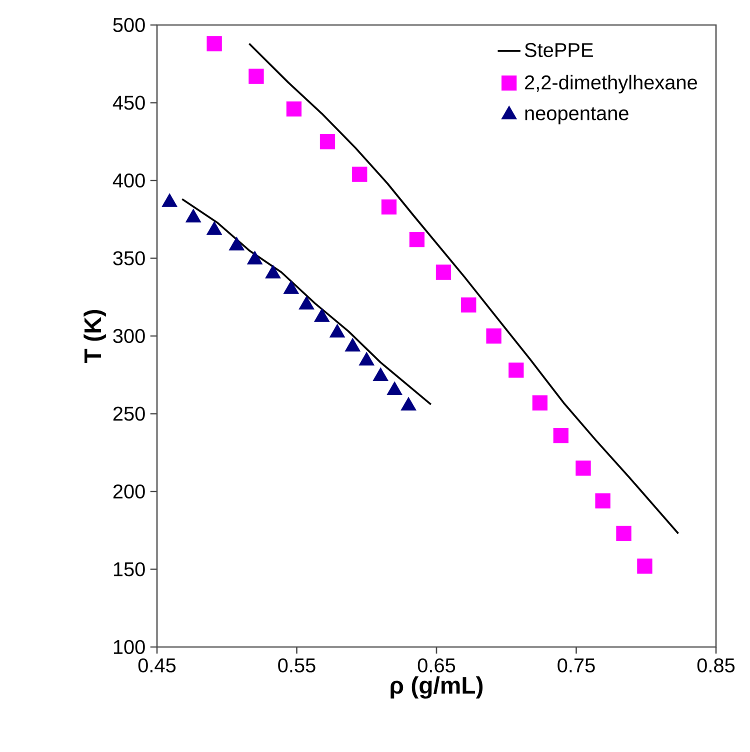 The height and width of the screenshot is (752, 750). What do you see at coordinates (129, 491) in the screenshot?
I see `y-tick-label: 200` at bounding box center [129, 491].